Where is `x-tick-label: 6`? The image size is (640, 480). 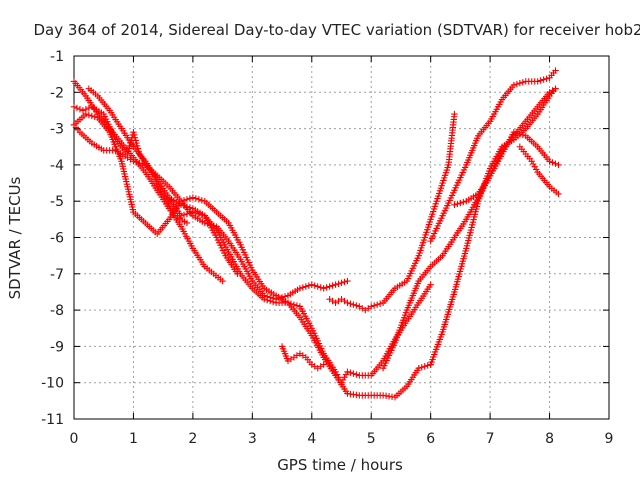 x-tick-label: 6 is located at coordinates (430, 439).